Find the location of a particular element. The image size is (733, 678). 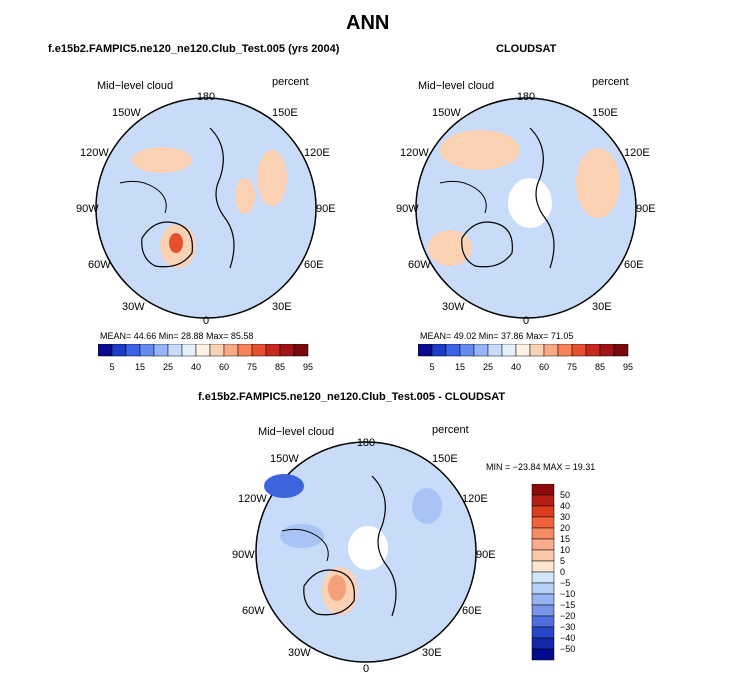

panel1-units: percent is located at coordinates (290, 82).